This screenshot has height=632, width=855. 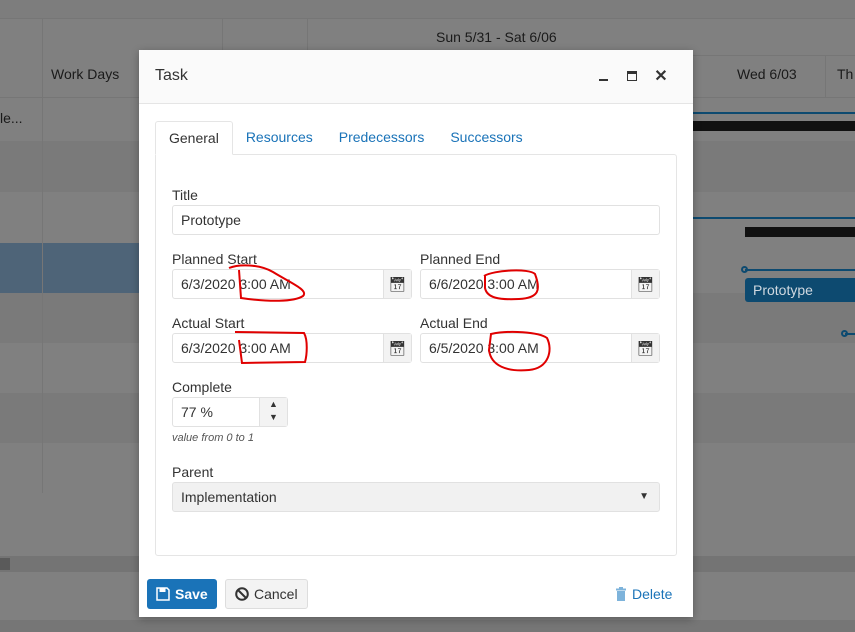 I want to click on actual-start-label: Actual Start, so click(x=208, y=323).